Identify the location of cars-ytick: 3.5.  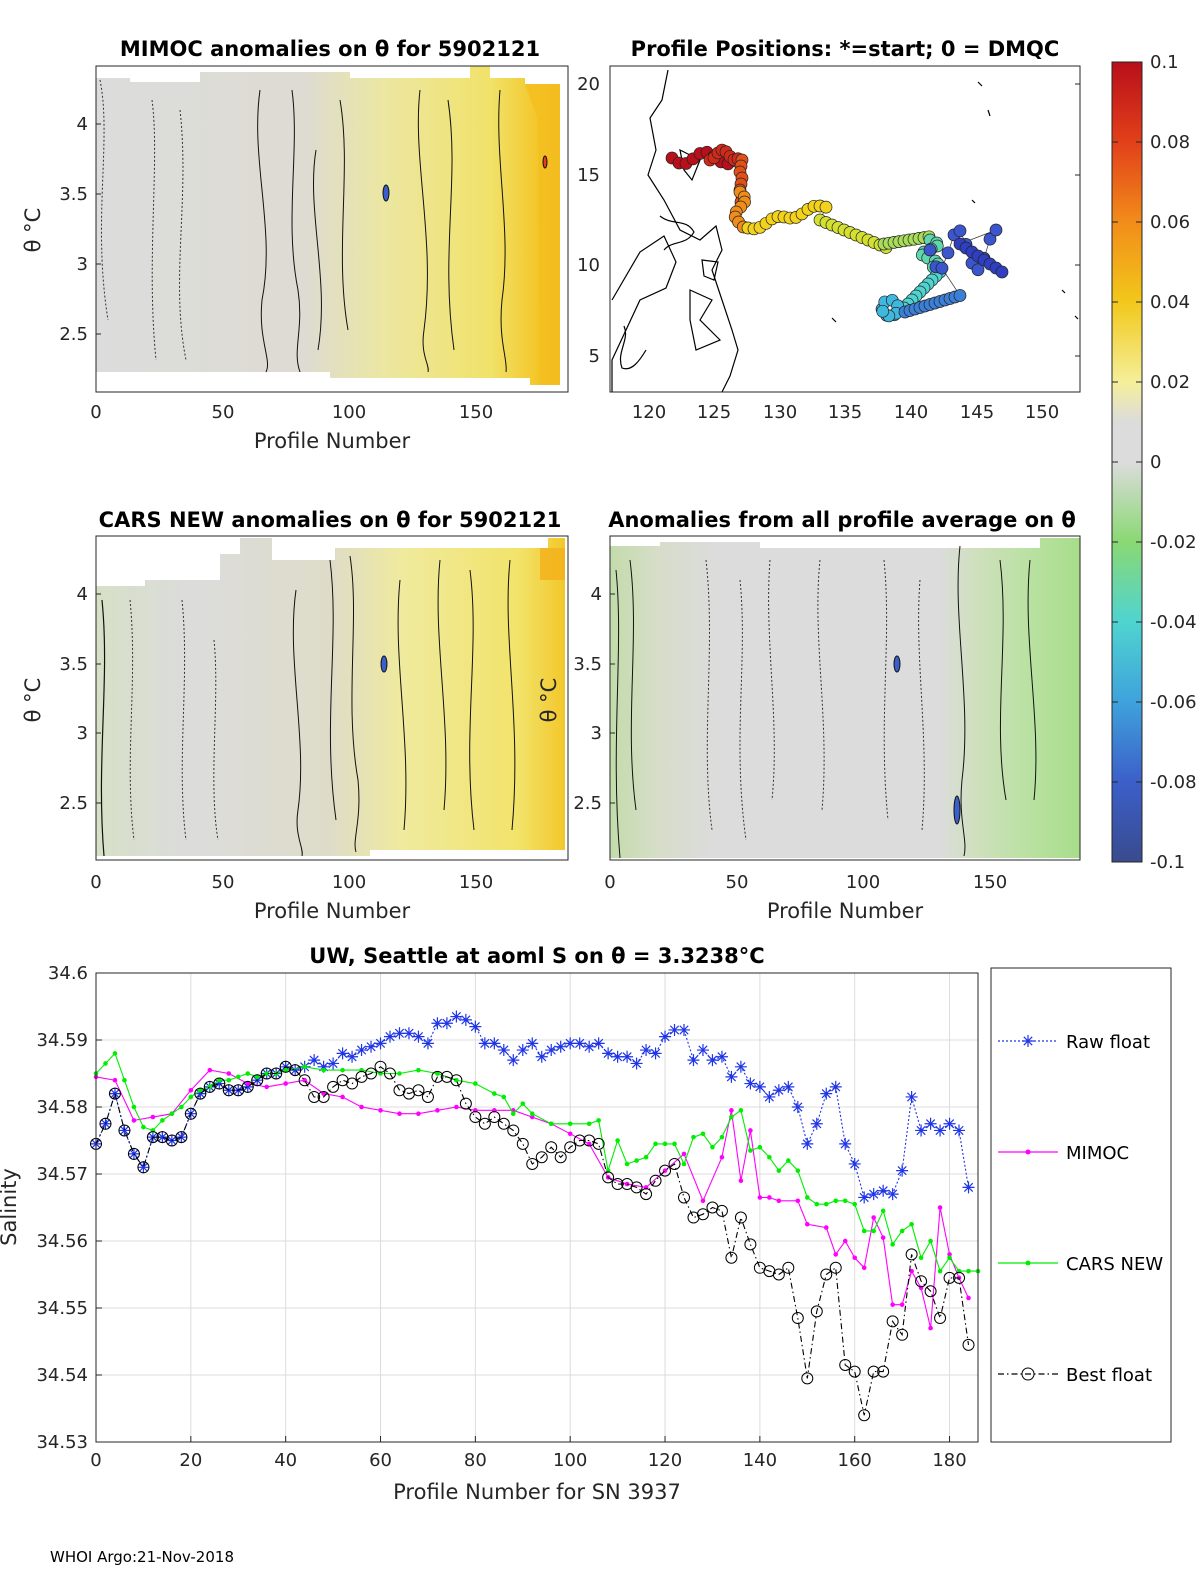
(73, 664).